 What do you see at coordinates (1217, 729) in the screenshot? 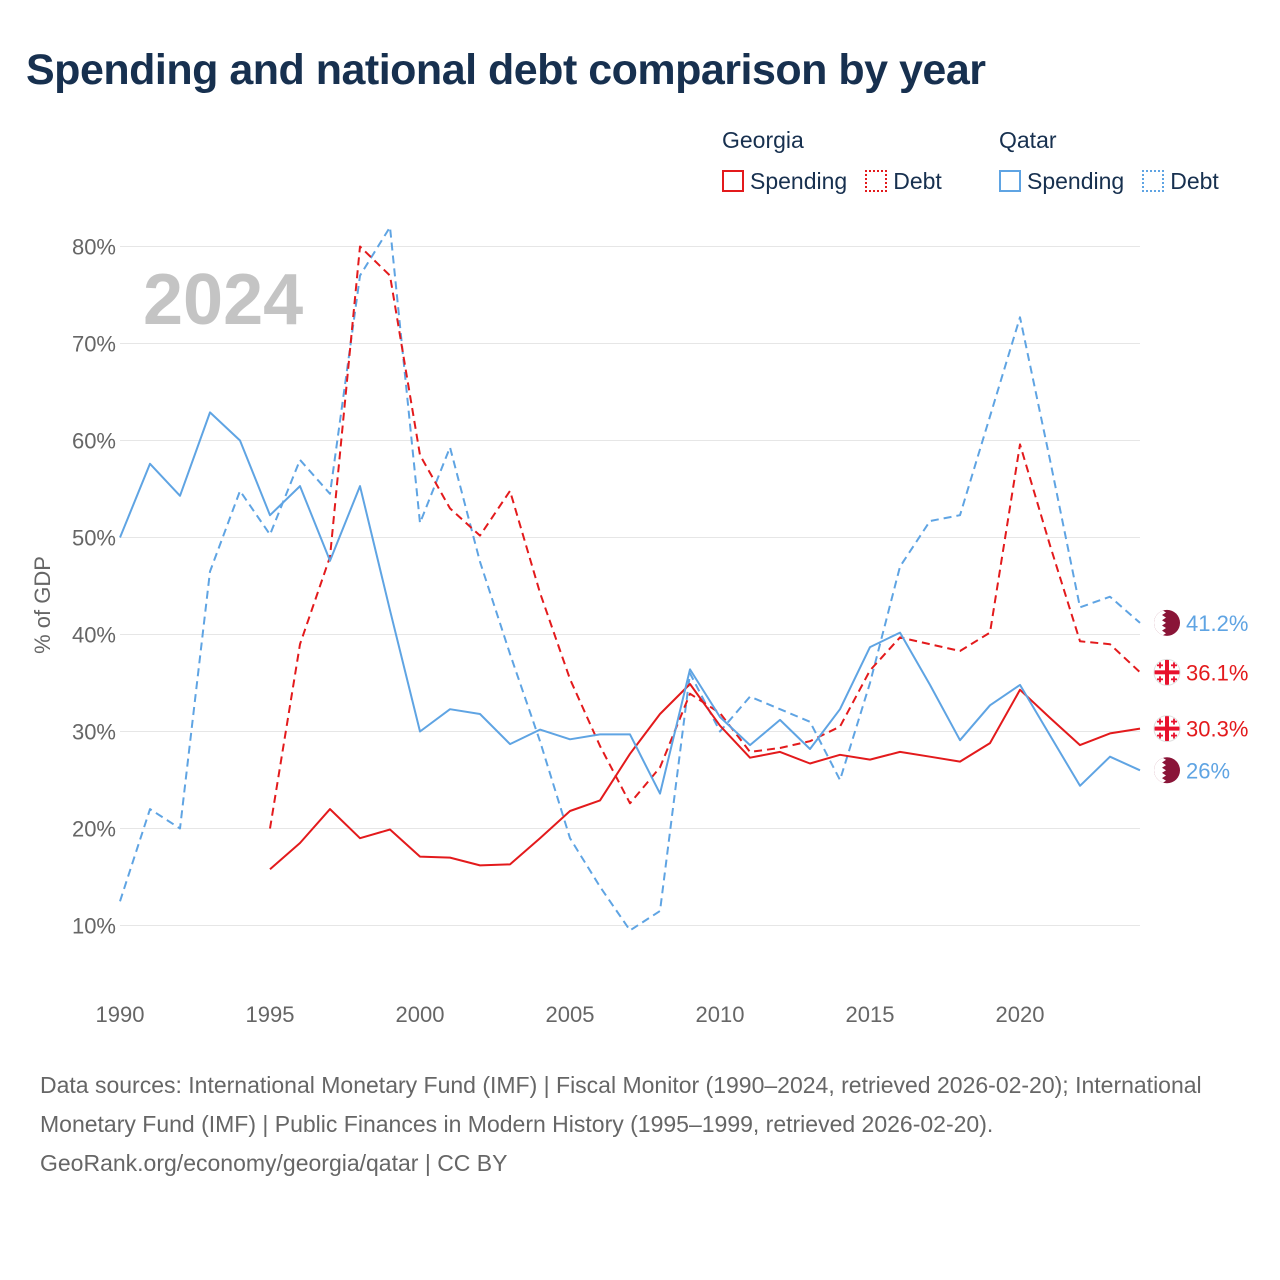
I see `end-value-label-georgia-spending: 30.3%` at bounding box center [1217, 729].